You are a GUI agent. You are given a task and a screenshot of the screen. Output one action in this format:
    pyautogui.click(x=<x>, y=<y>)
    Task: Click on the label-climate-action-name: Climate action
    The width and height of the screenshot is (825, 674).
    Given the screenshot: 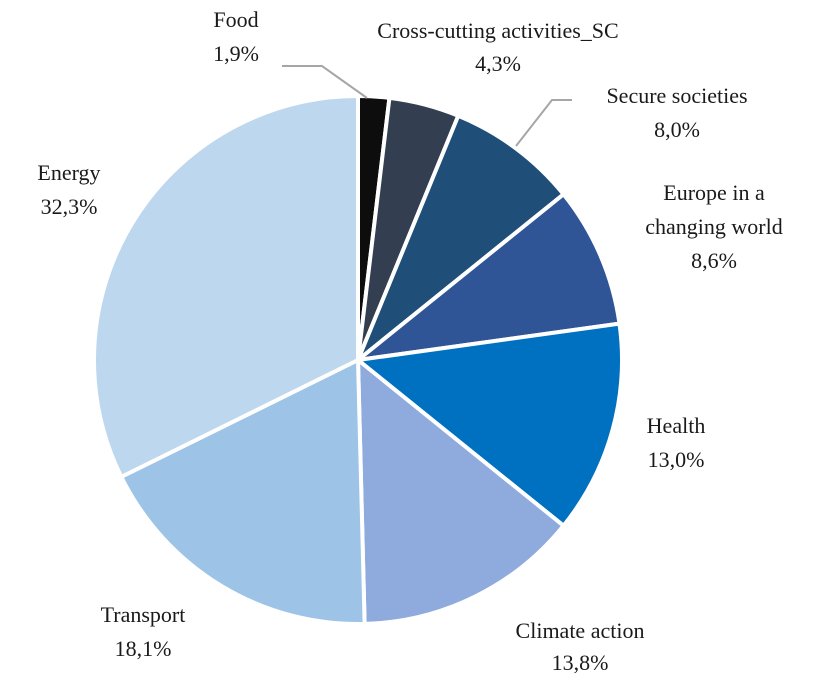 What is the action you would take?
    pyautogui.click(x=580, y=630)
    